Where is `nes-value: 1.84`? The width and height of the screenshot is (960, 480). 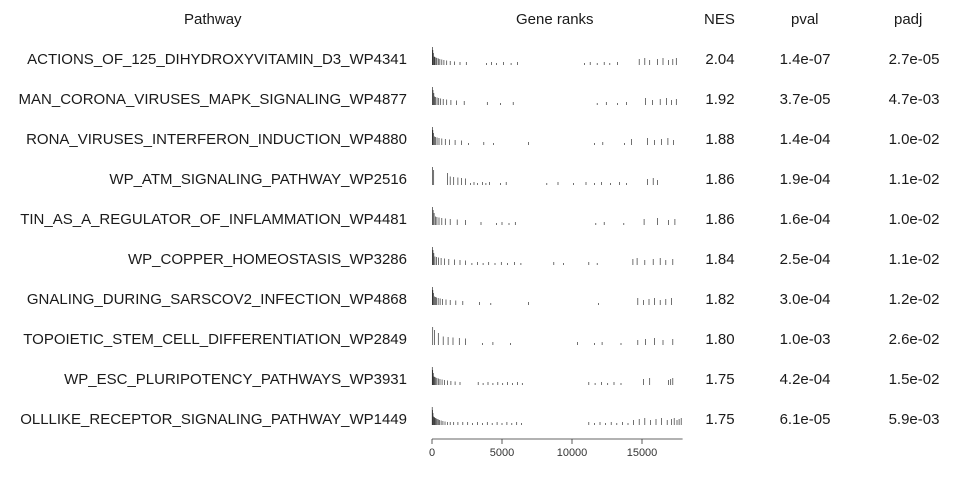 nes-value: 1.84 is located at coordinates (720, 259).